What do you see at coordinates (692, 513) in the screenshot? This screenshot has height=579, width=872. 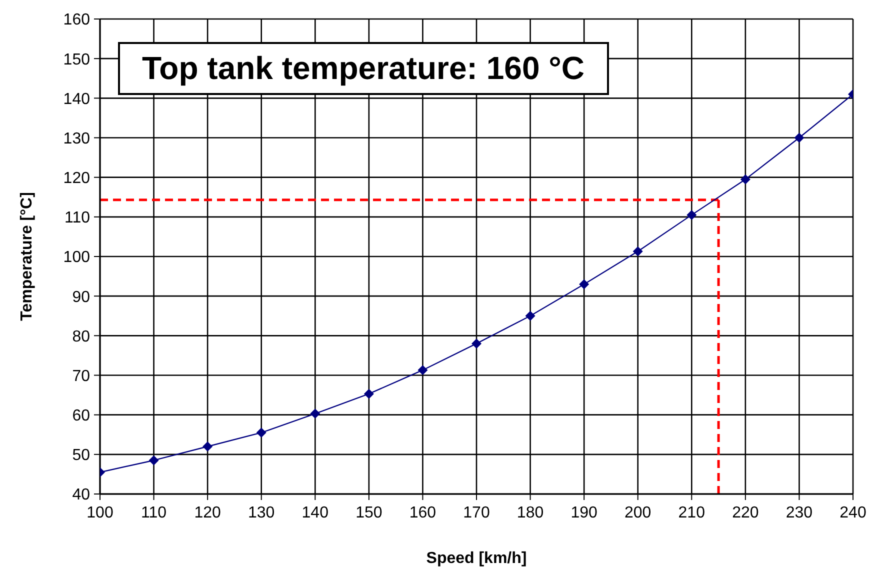 I see `x-tick-label: 210` at bounding box center [692, 513].